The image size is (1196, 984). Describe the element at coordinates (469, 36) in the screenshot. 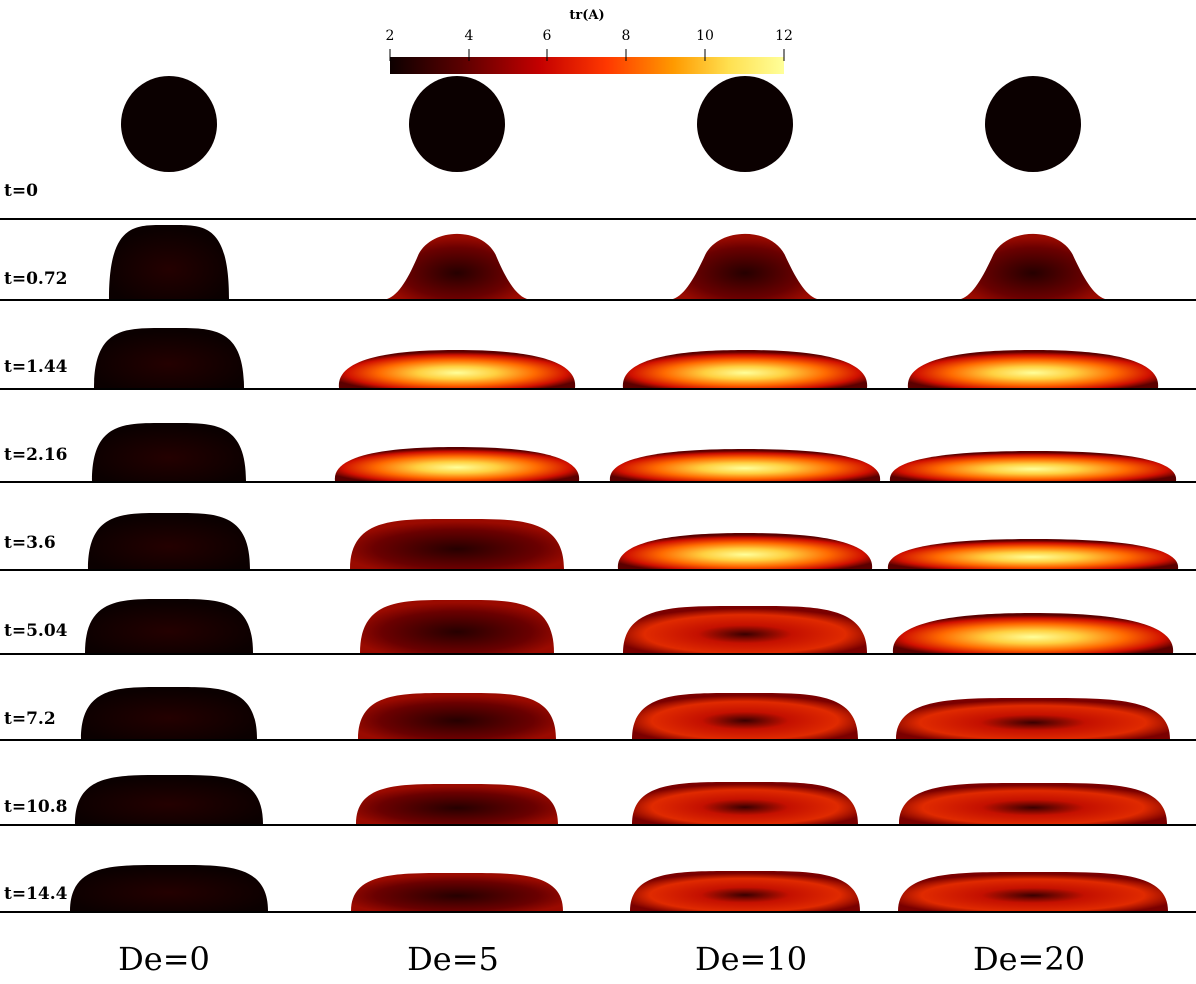

I see `colorbar-tick-label: 4` at that location.